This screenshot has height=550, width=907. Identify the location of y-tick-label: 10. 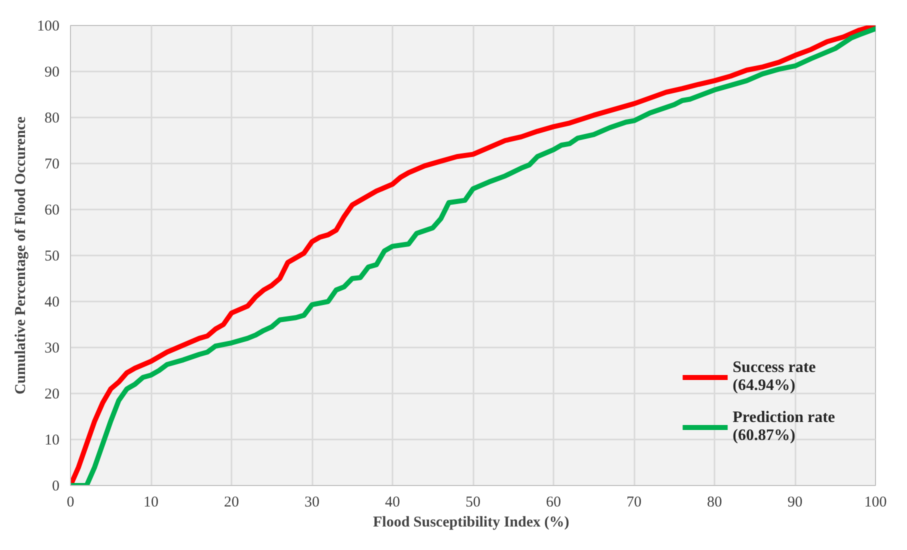
(52, 440).